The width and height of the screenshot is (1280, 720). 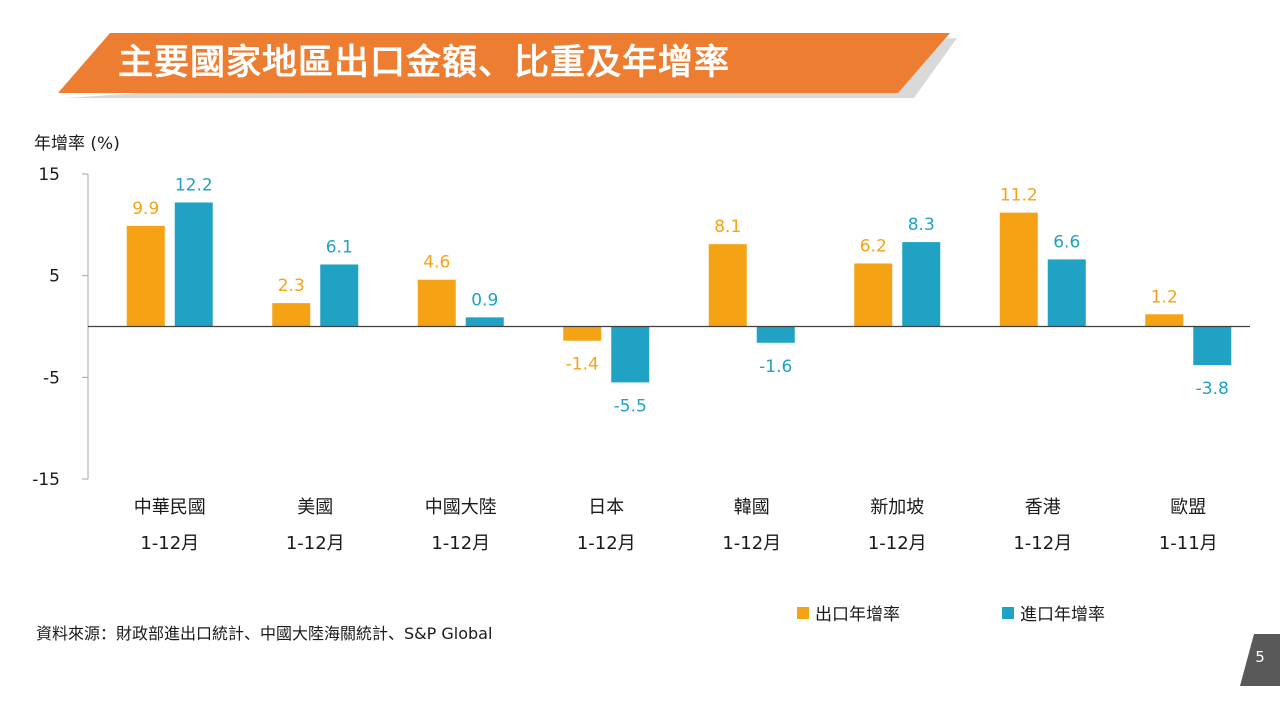 I want to click on data-label-export: 9.9, so click(x=145, y=209).